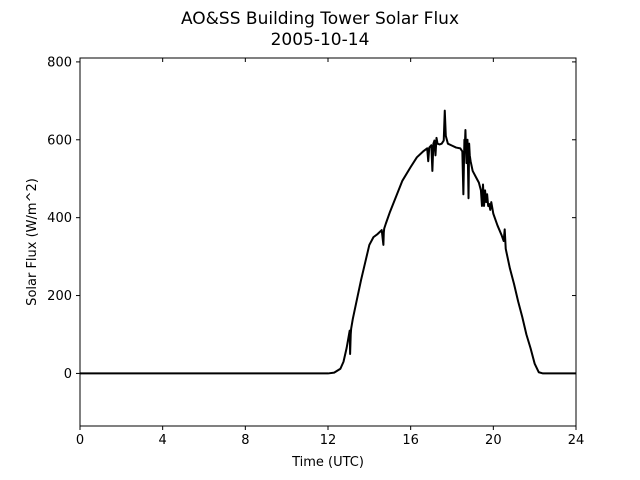 The width and height of the screenshot is (640, 480). What do you see at coordinates (328, 440) in the screenshot?
I see `x-tick-label: 12` at bounding box center [328, 440].